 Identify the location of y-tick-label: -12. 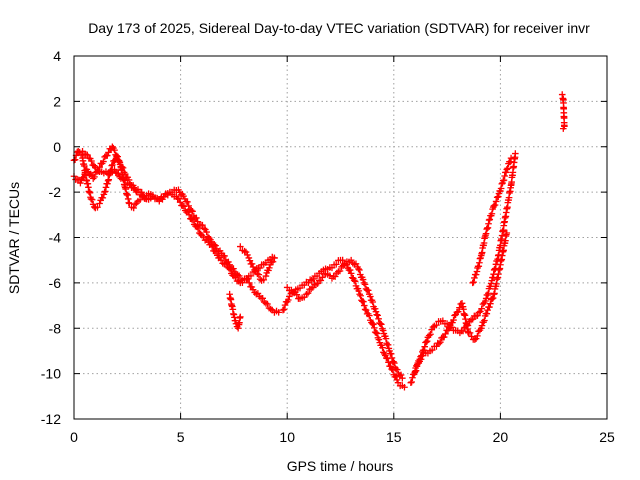
(51, 419).